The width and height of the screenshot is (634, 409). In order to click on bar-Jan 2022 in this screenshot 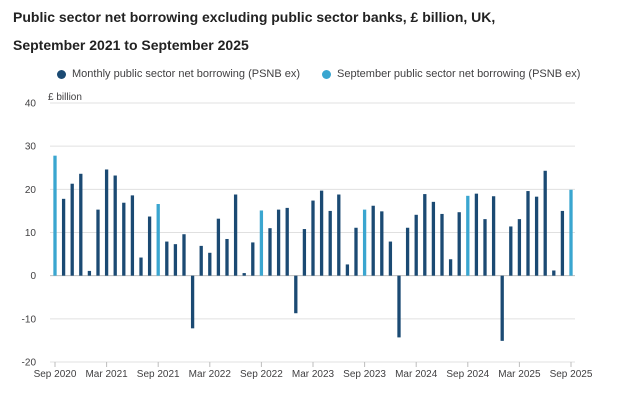, I will do `click(192, 302)`.